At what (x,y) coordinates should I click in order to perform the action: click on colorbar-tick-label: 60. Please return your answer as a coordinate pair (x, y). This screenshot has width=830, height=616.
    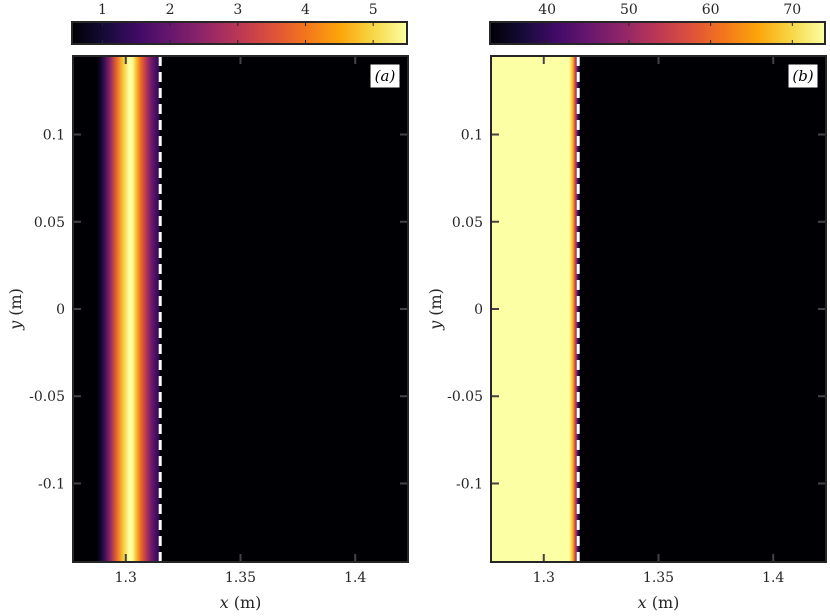
    Looking at the image, I should click on (711, 10).